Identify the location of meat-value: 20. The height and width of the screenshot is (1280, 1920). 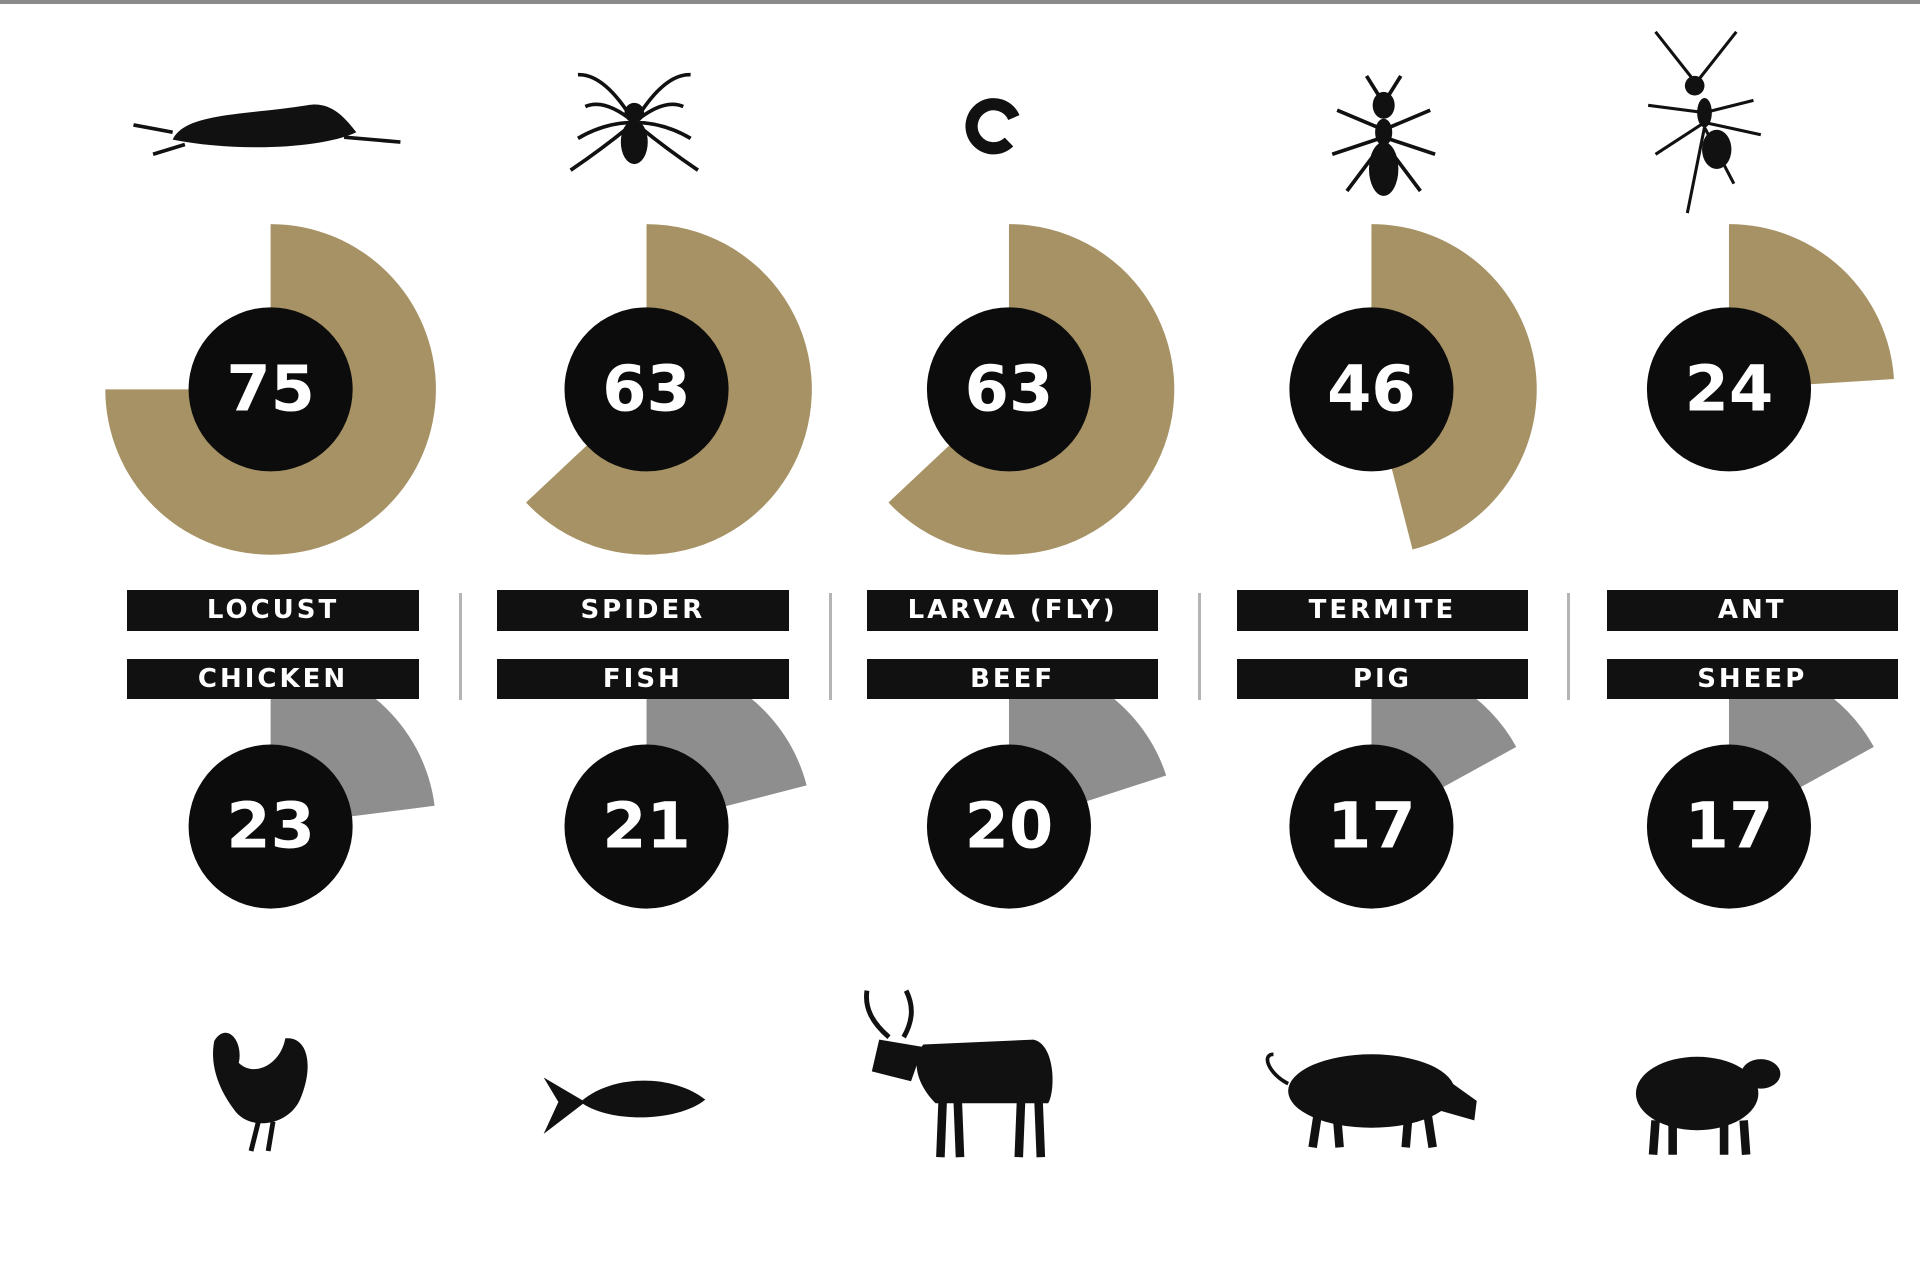
(1009, 827).